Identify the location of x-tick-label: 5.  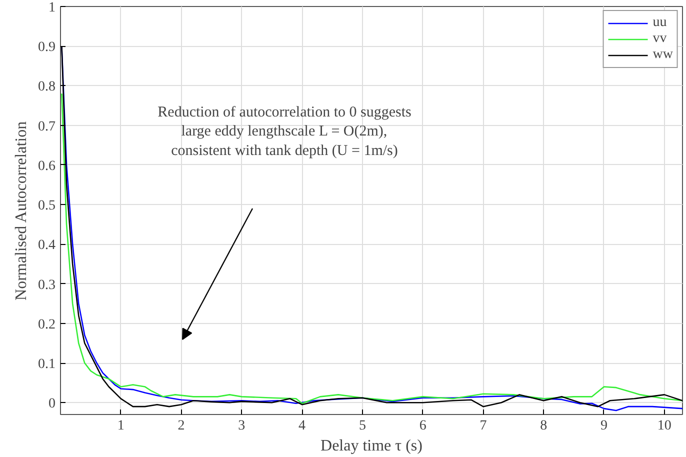
(362, 426).